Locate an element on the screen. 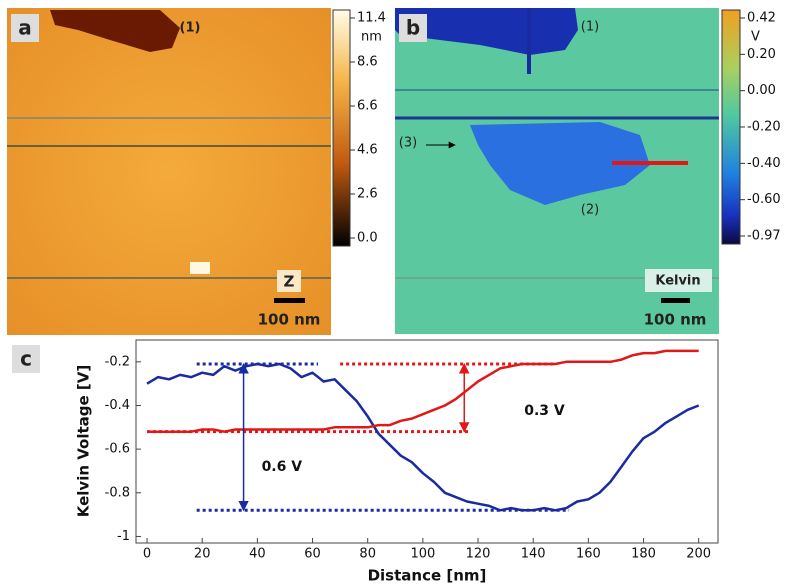 This screenshot has width=793, height=586. x-tick-label: 40 is located at coordinates (257, 554).